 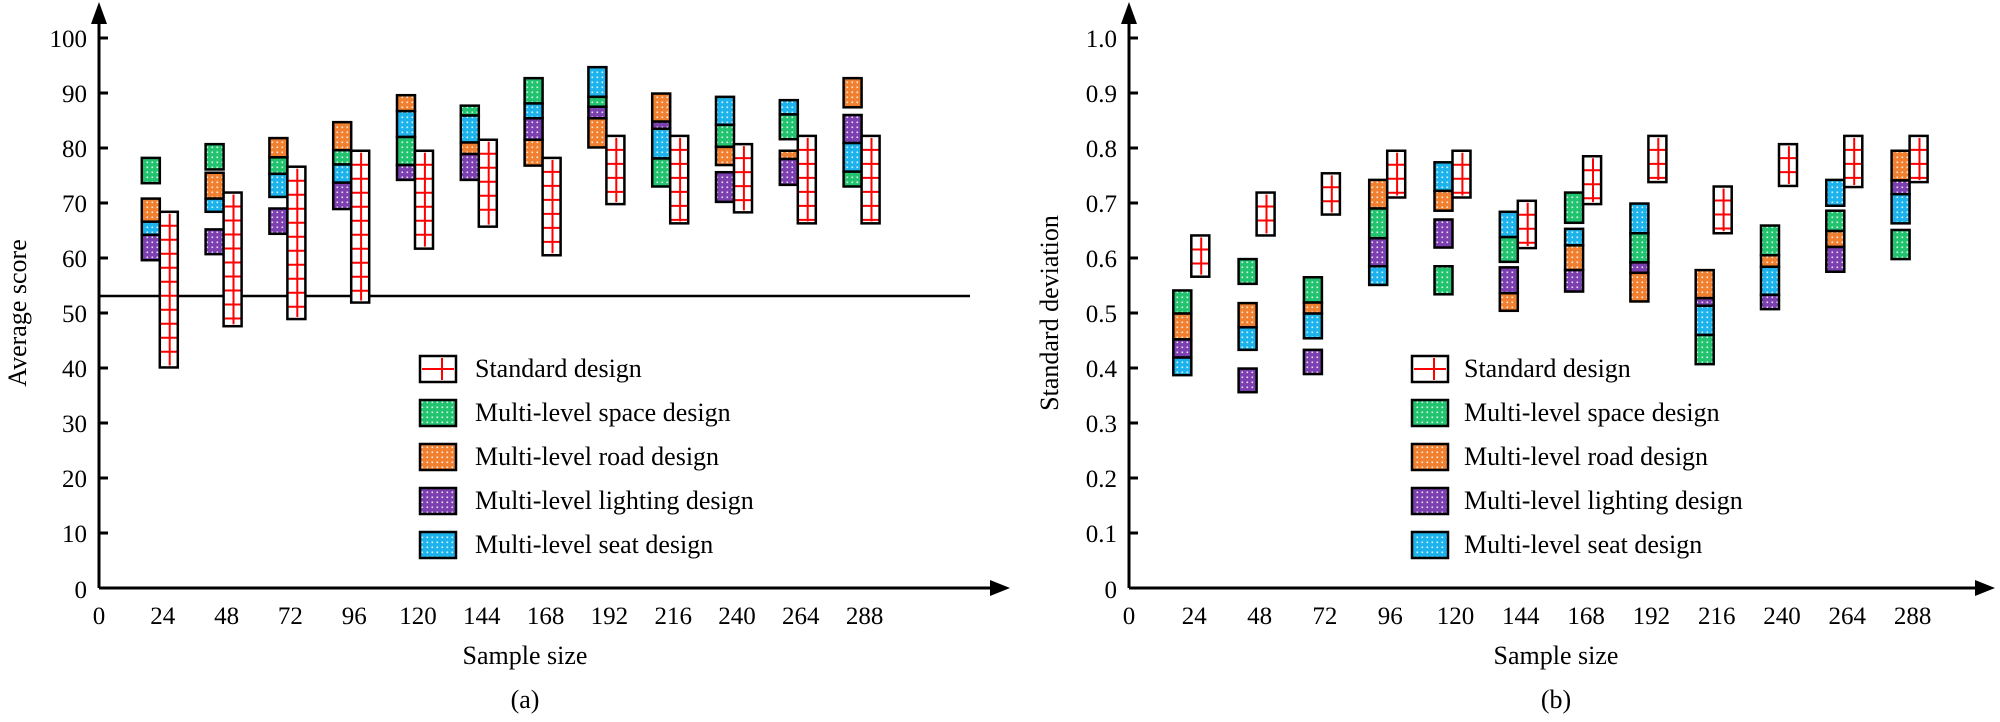 What do you see at coordinates (603, 412) in the screenshot?
I see `legend-label: Multi-level space design` at bounding box center [603, 412].